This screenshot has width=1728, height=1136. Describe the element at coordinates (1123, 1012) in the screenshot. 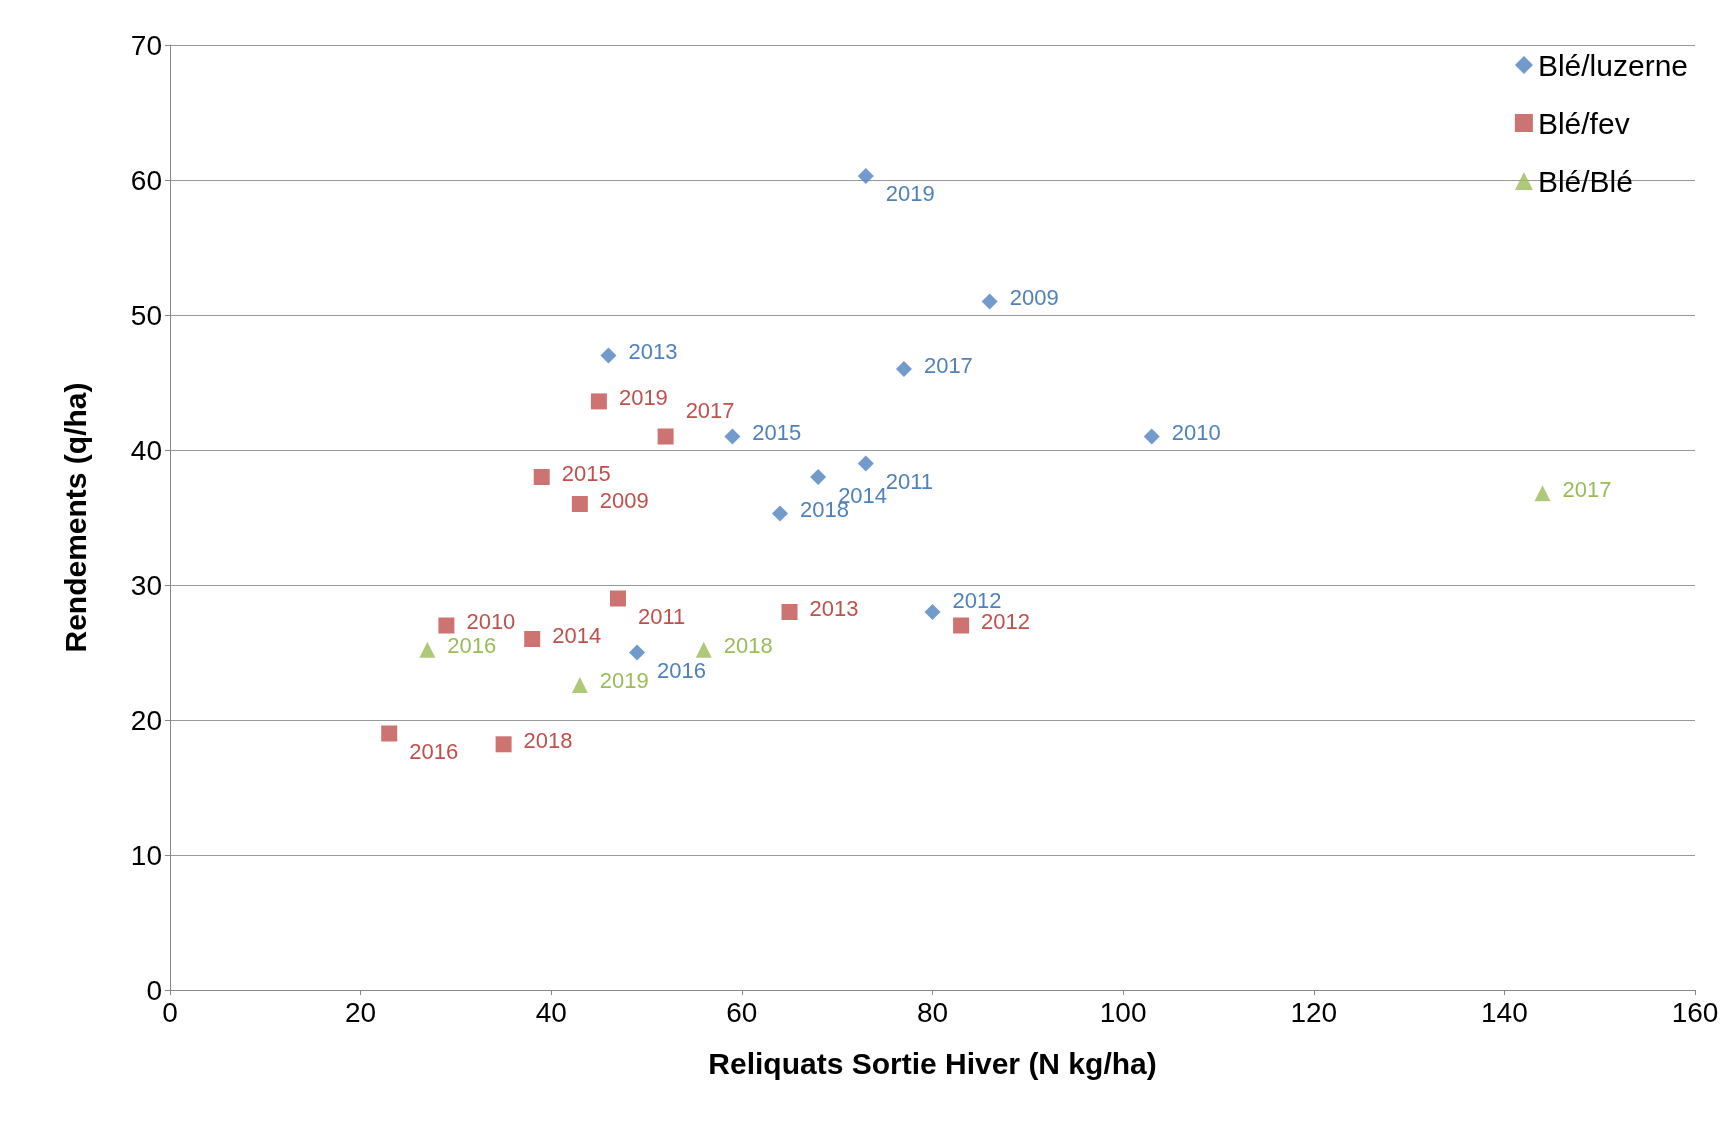

I see `x-tick-label: 100` at that location.